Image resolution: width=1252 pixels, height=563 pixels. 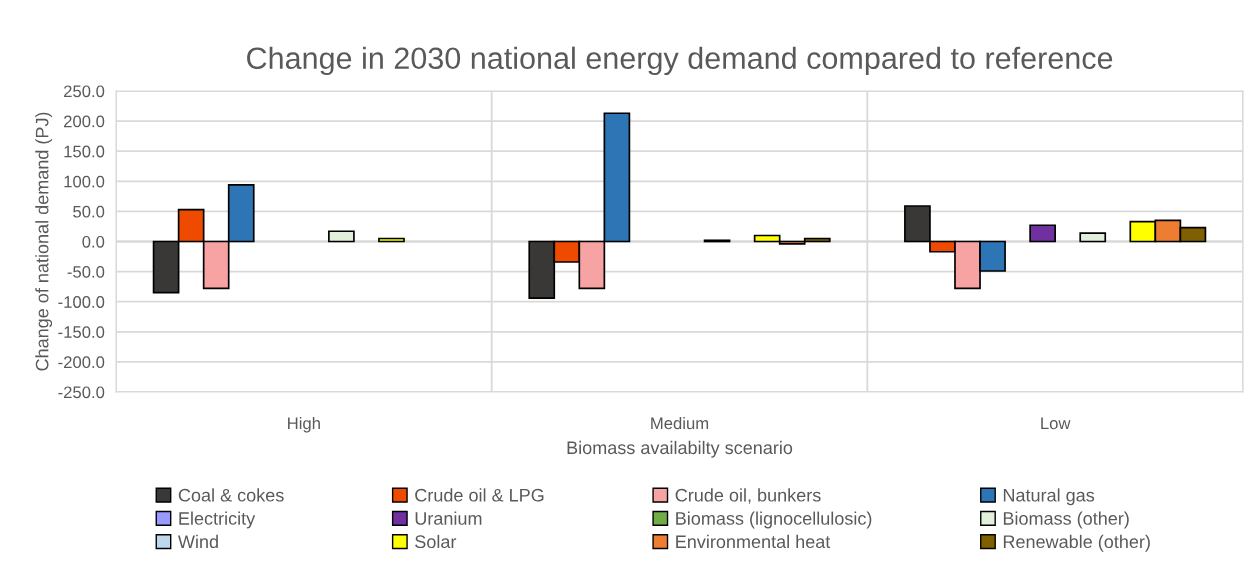 I want to click on y-tick-label: -150.0, so click(x=81, y=332).